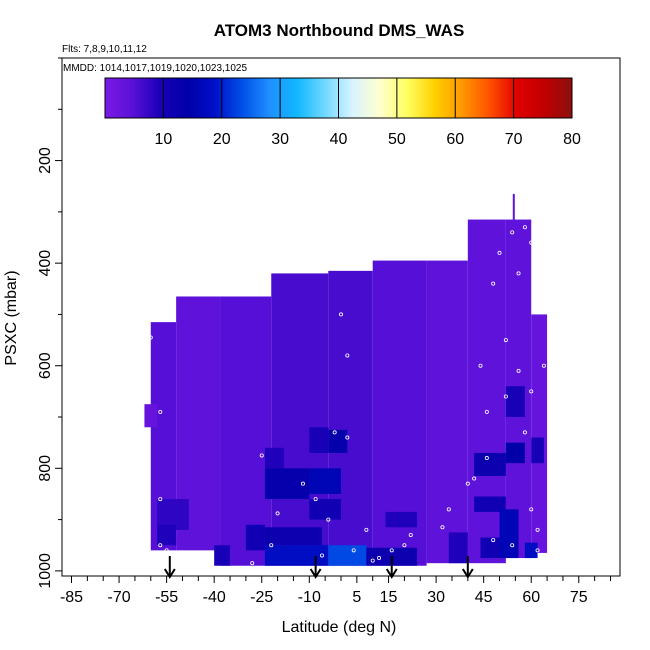 The image size is (650, 650). I want to click on colorbar-tick-label: 40, so click(339, 139).